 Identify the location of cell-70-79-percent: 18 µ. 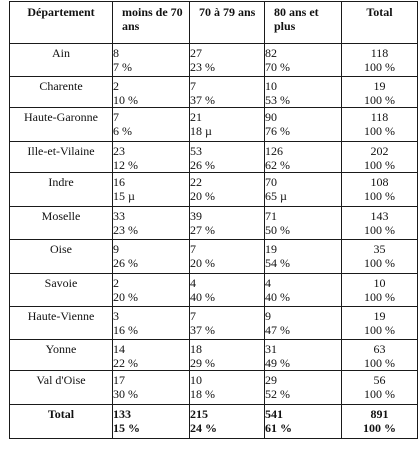
(201, 131).